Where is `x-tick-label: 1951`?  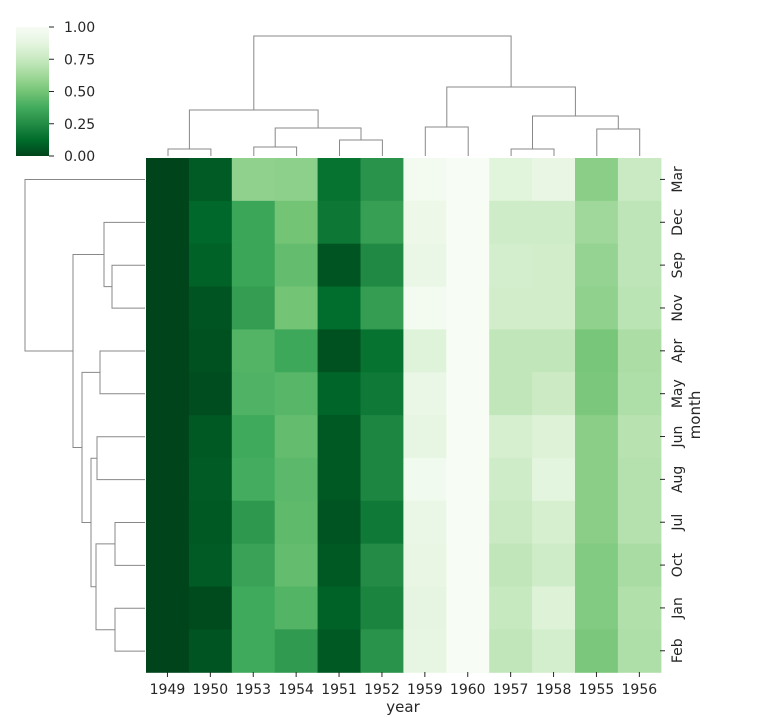
x-tick-label: 1951 is located at coordinates (339, 690).